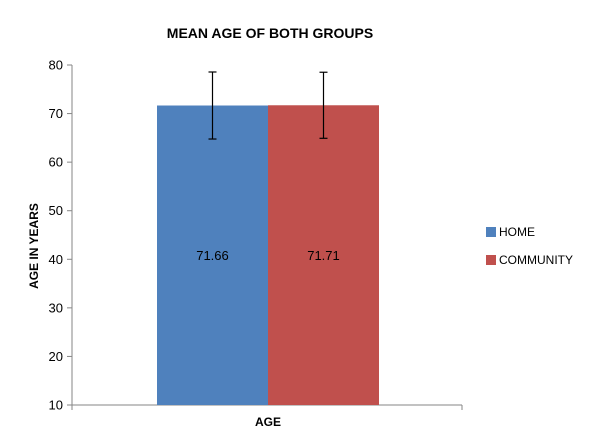  Describe the element at coordinates (529, 246) in the screenshot. I see `legend: HOME COMMUNITY` at that location.